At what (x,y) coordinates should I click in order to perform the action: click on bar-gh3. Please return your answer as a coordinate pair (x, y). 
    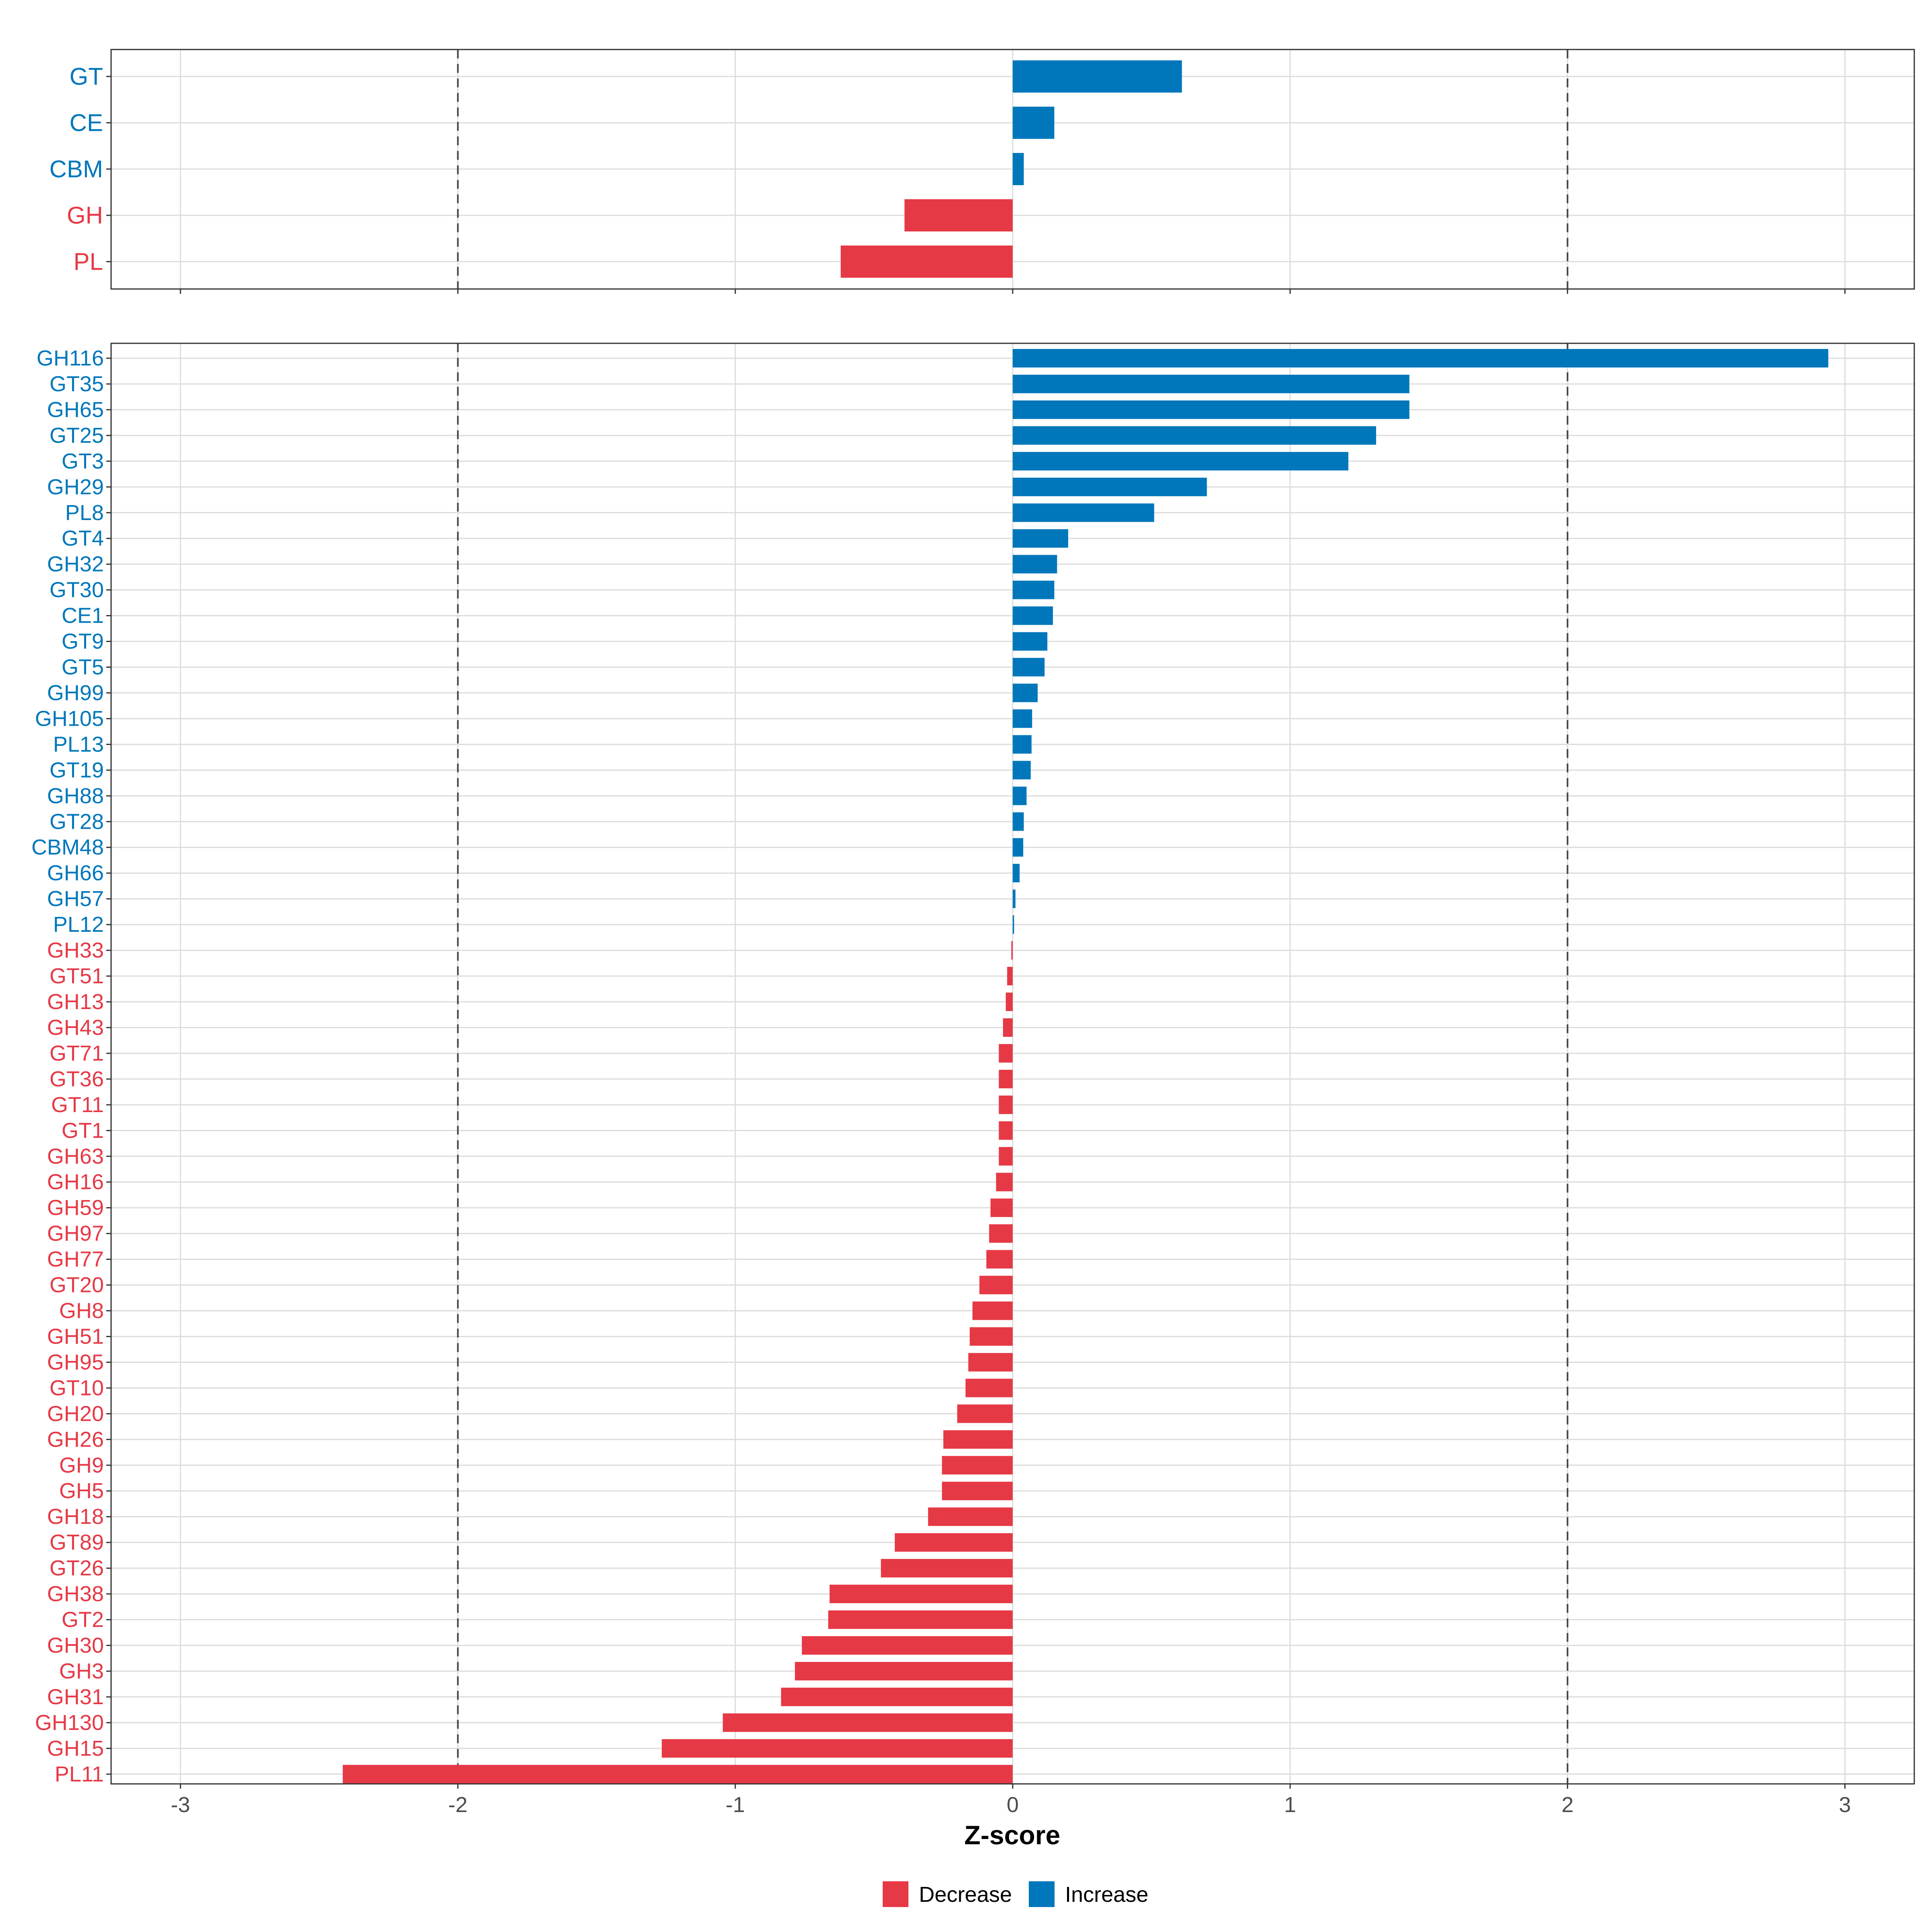
    Looking at the image, I should click on (904, 1671).